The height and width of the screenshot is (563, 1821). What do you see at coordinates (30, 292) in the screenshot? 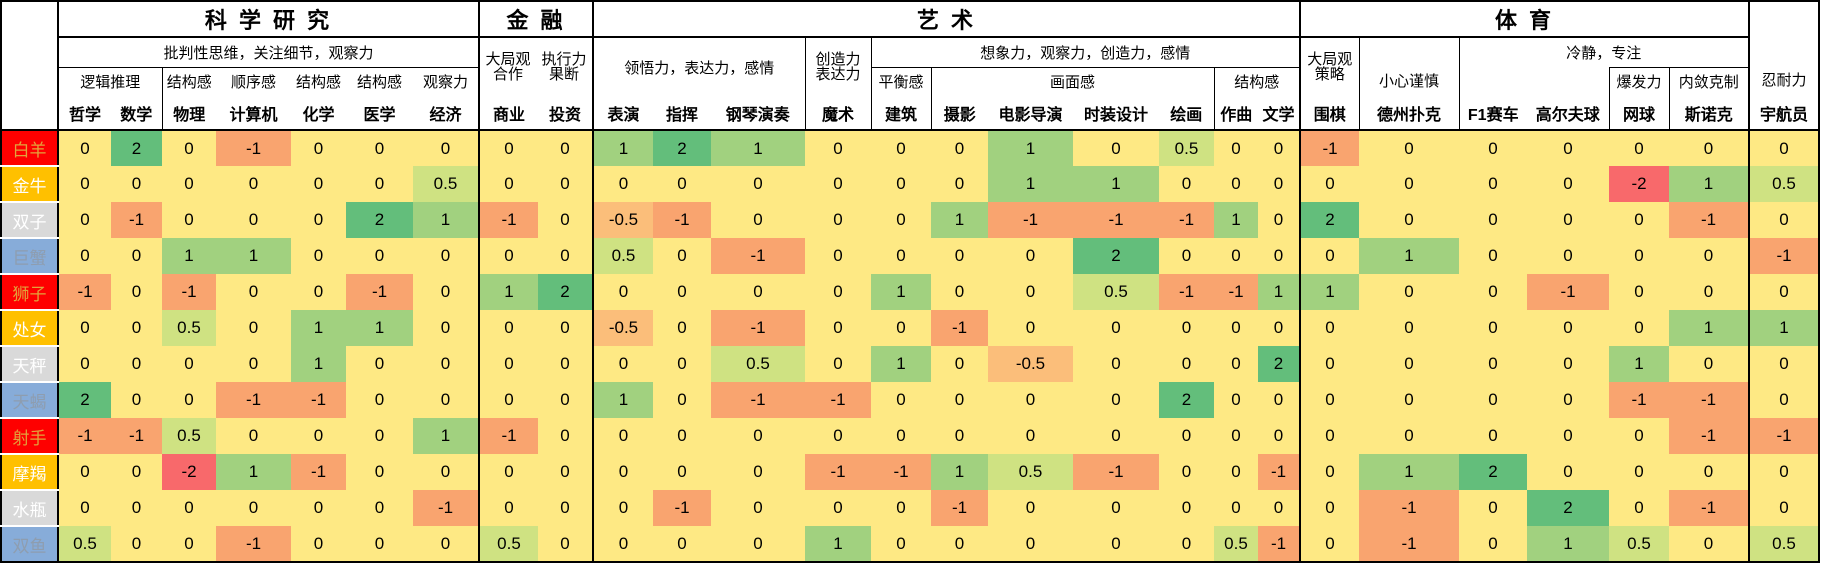
I see `row-header-zodiac: 狮子` at bounding box center [30, 292].